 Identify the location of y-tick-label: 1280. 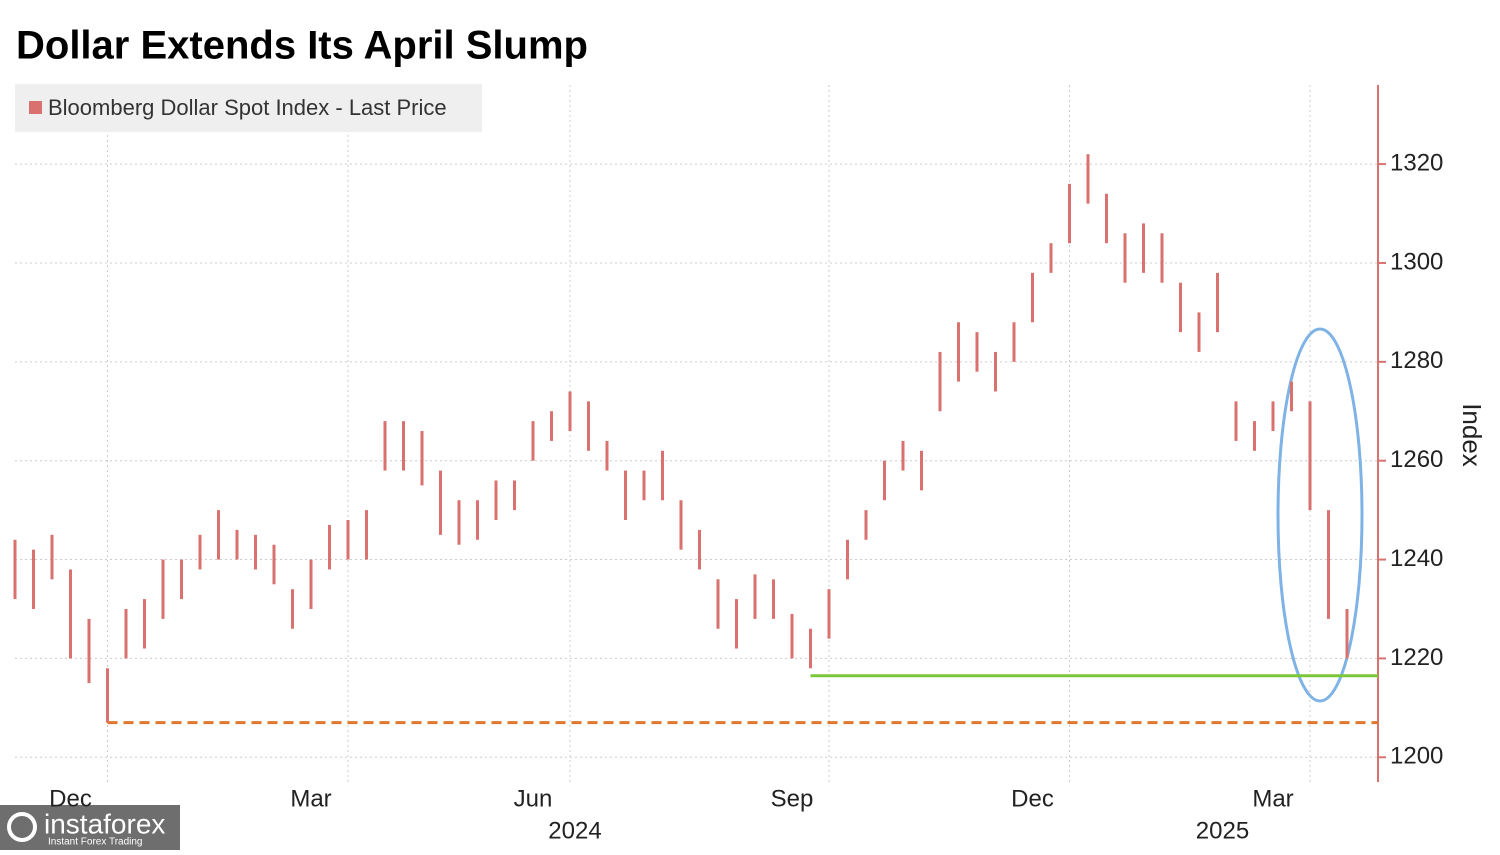
(1416, 360).